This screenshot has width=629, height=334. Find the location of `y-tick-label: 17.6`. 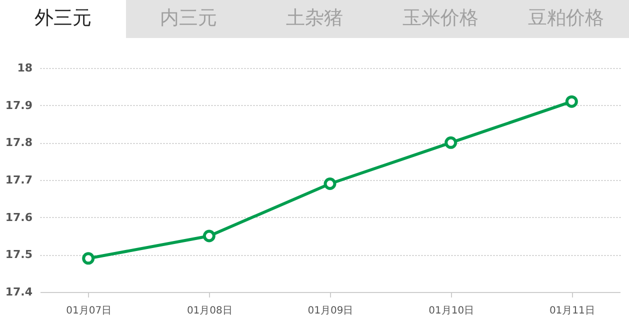

y-tick-label: 17.6 is located at coordinates (19, 217).